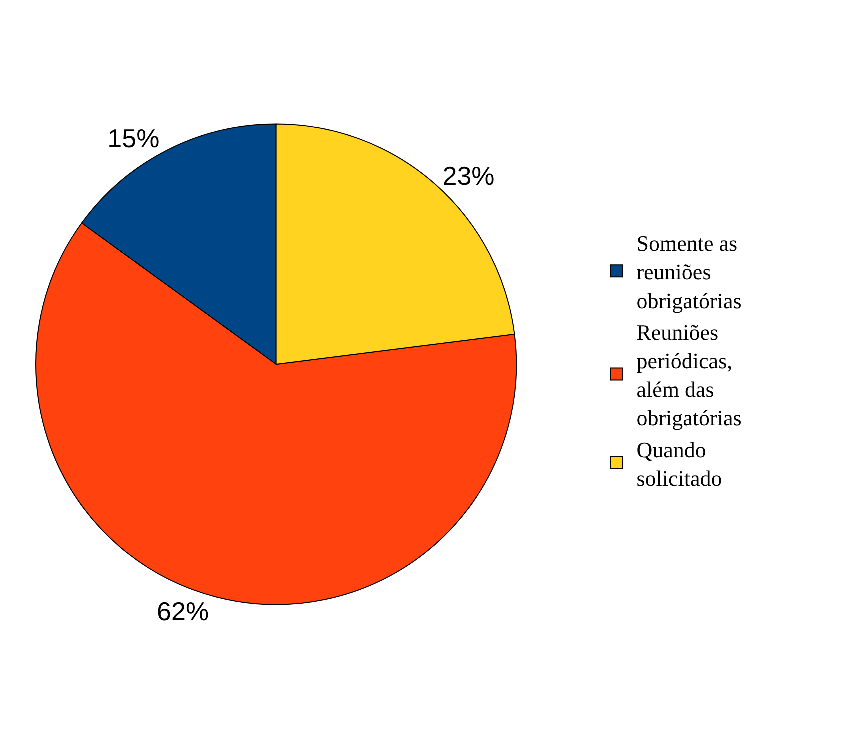 The width and height of the screenshot is (841, 729). I want to click on legend-label: Reuniões periódicas, além das obrigatórias, so click(689, 375).